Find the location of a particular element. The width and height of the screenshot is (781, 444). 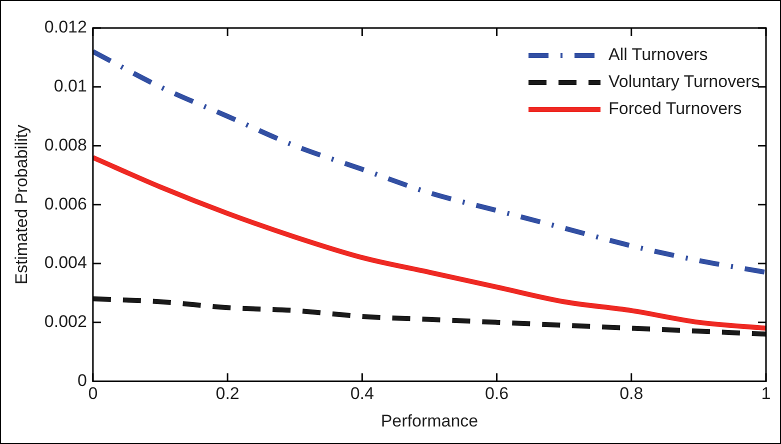

y-axis-title: Estimated Probability is located at coordinates (21, 204).